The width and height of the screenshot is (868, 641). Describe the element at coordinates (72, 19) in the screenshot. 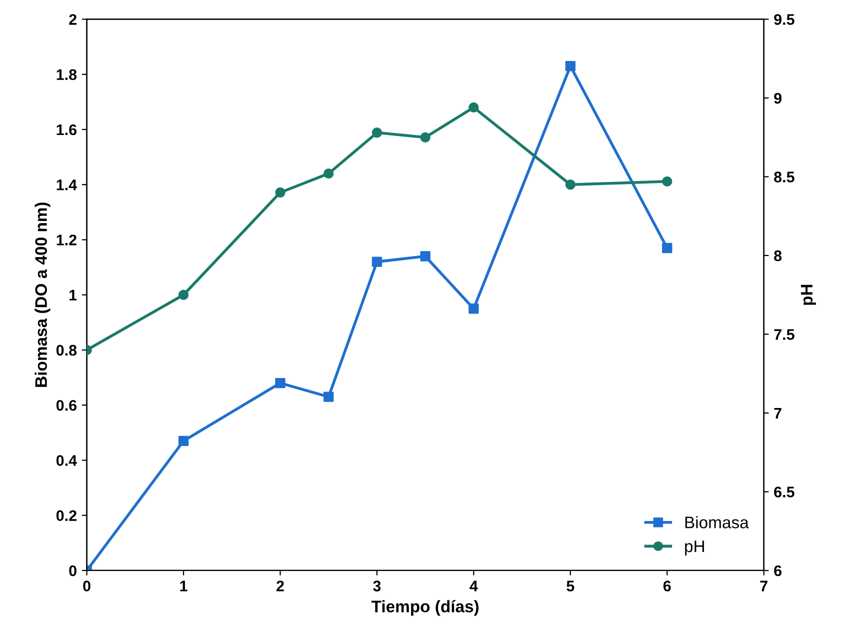

I see `y-tick-label: 2` at that location.